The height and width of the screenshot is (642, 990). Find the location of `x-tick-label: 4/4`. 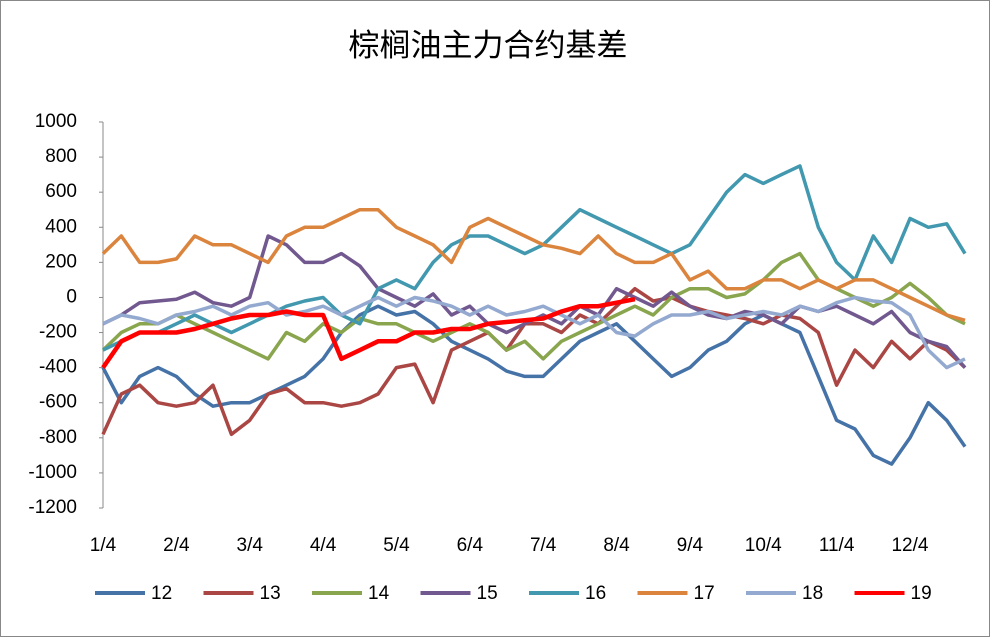

x-tick-label: 4/4 is located at coordinates (323, 545).